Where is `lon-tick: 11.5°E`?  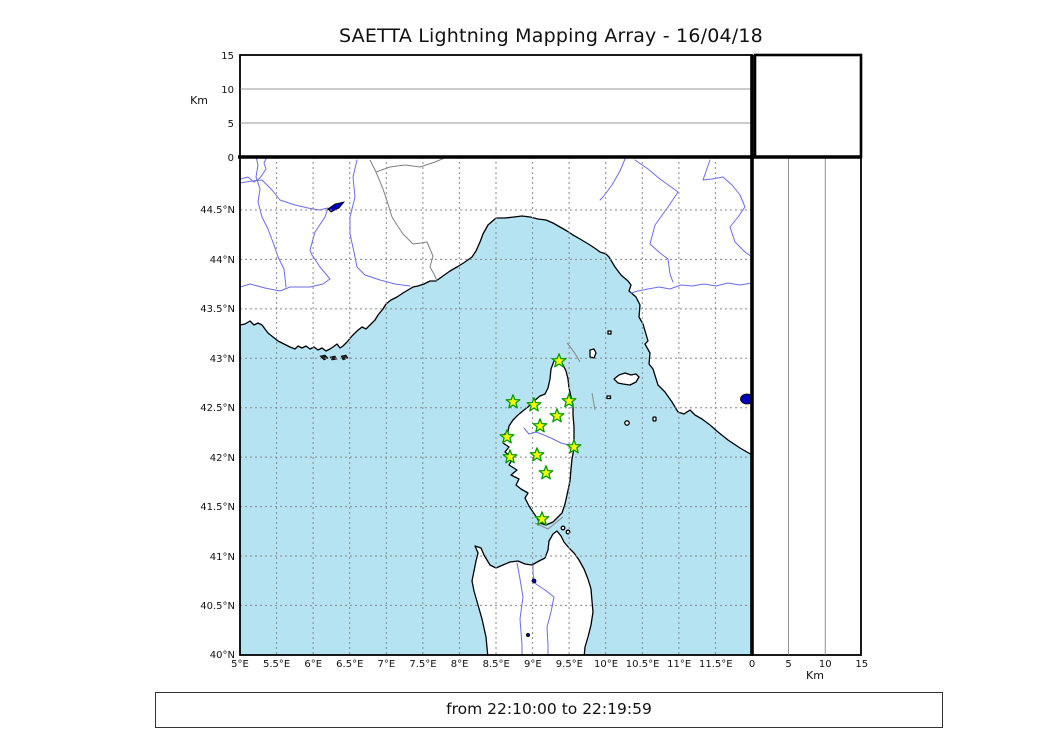 lon-tick: 11.5°E is located at coordinates (716, 664).